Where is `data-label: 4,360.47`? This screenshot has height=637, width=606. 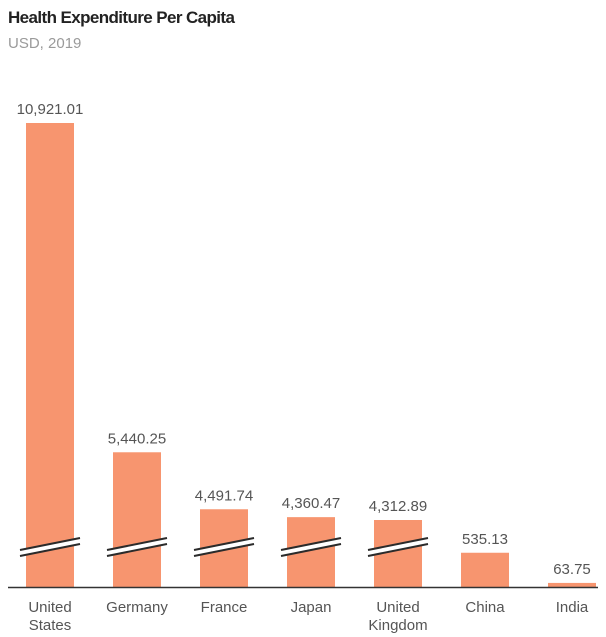 data-label: 4,360.47 is located at coordinates (311, 503).